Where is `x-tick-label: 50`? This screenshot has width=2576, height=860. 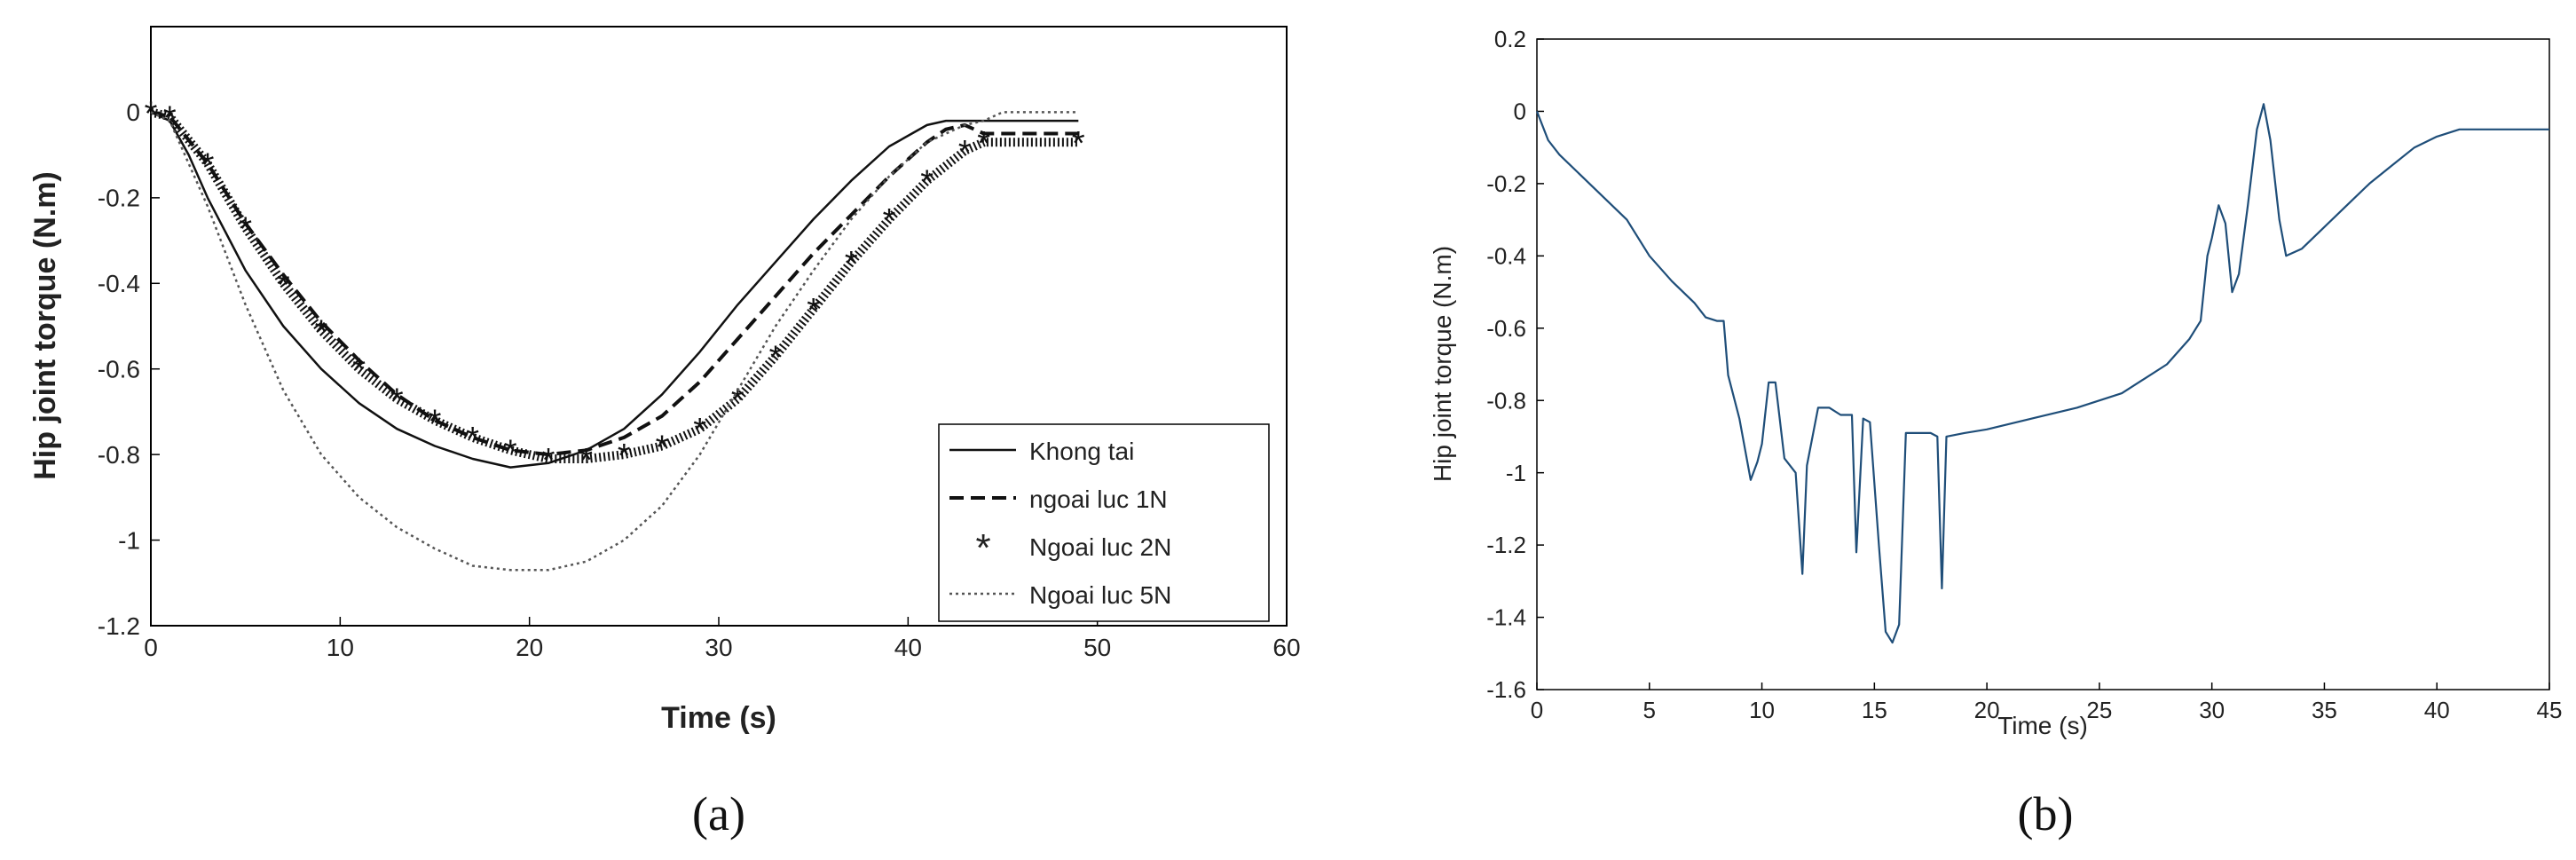
x-tick-label: 50 is located at coordinates (1097, 647).